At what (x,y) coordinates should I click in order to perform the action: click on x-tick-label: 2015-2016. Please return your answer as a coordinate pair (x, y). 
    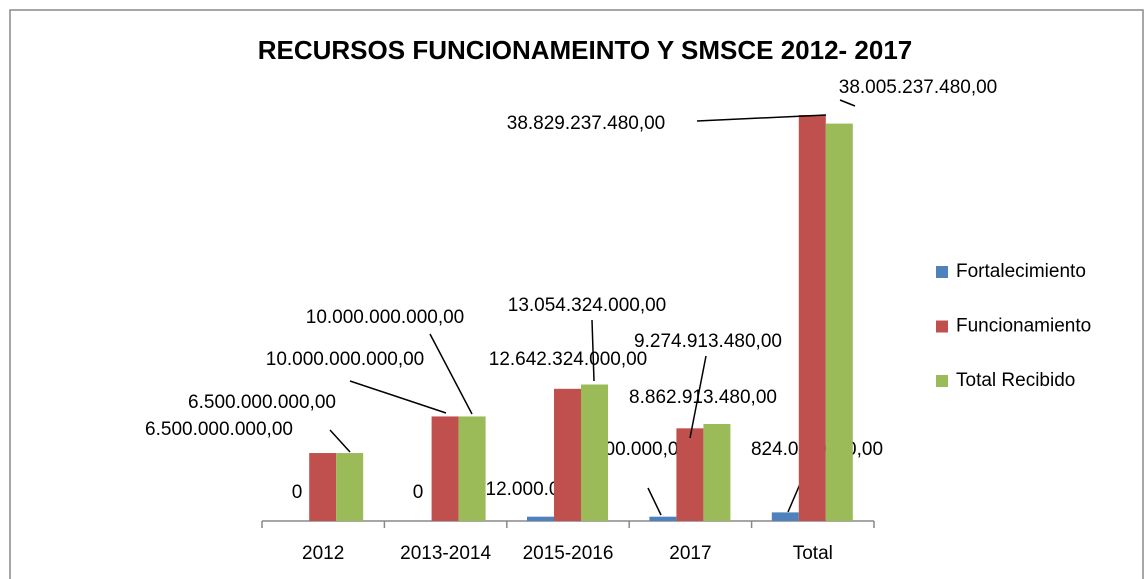
    Looking at the image, I should click on (568, 553).